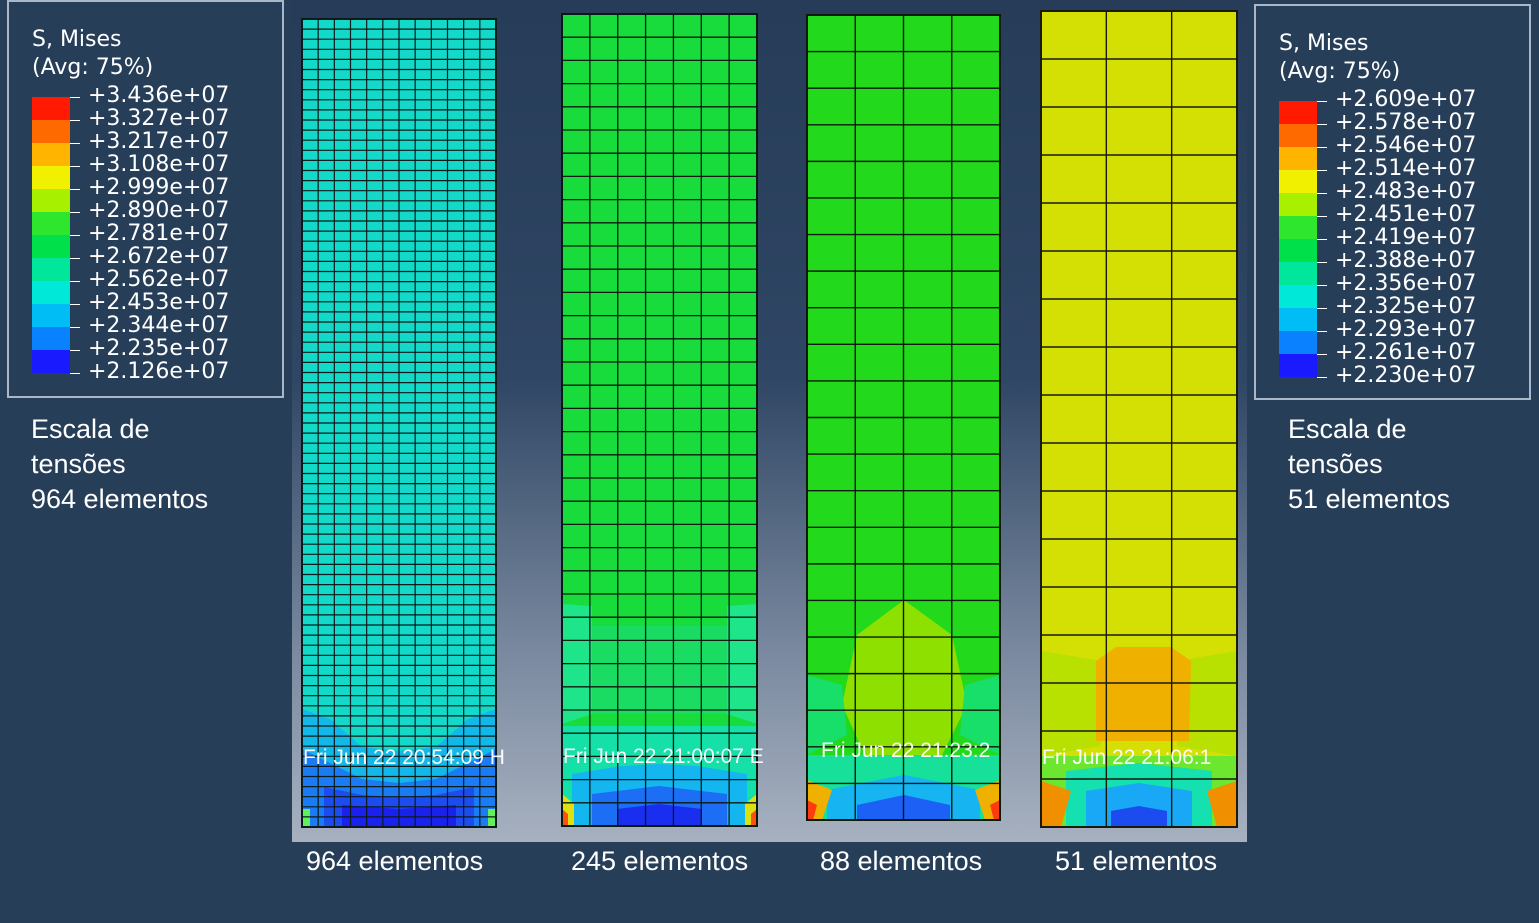 The width and height of the screenshot is (1539, 923). Describe the element at coordinates (1127, 757) in the screenshot. I see `timestamp-51: Fri Jun 22 21:06:1` at that location.